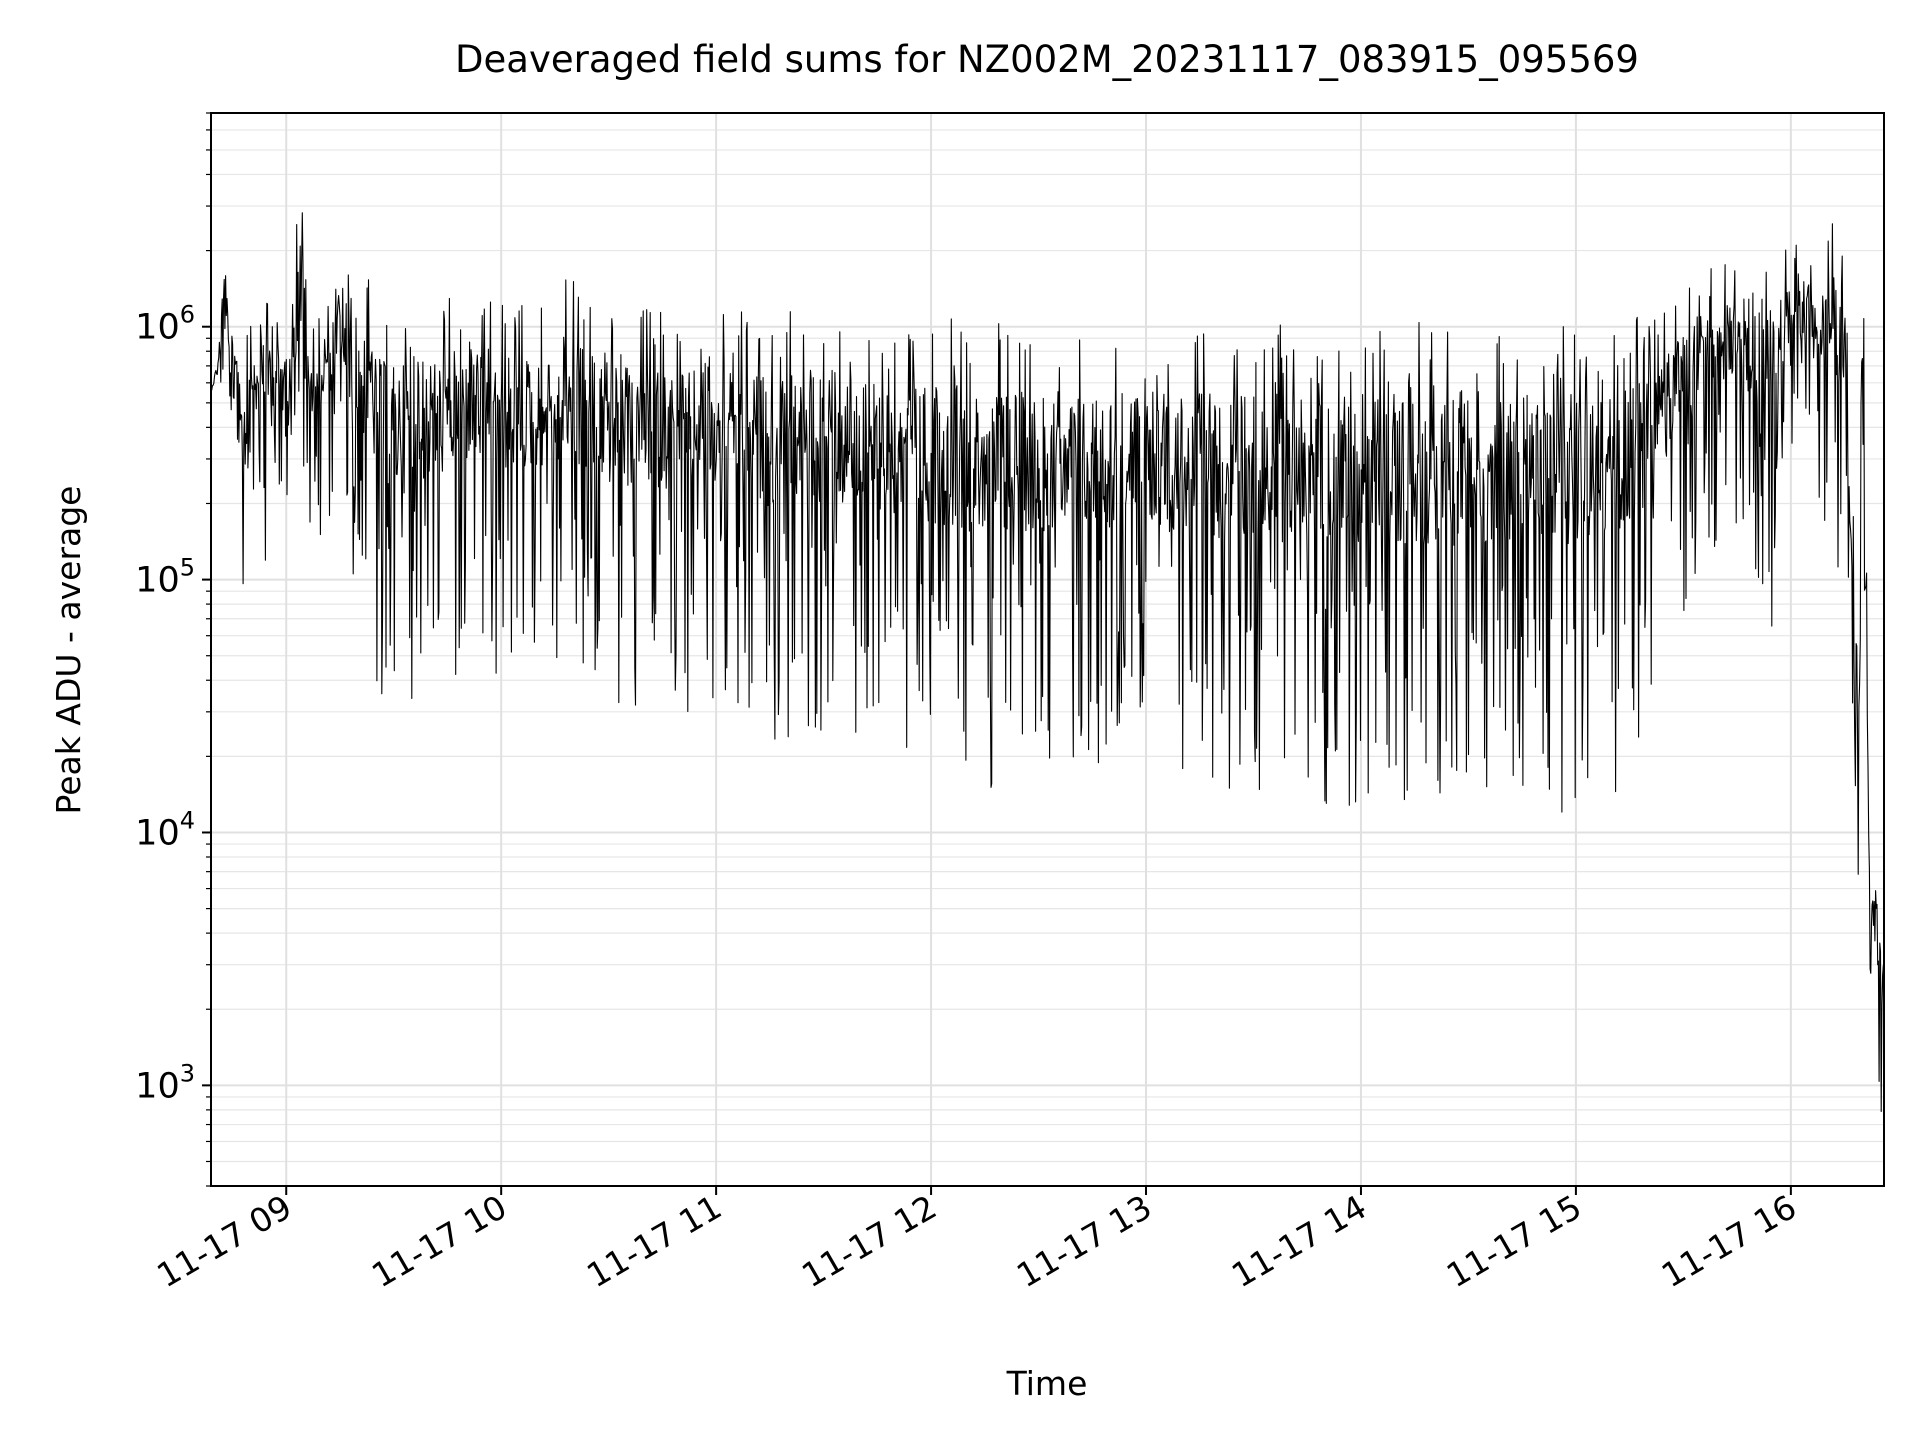 This screenshot has height=1440, width=1920. What do you see at coordinates (165, 324) in the screenshot?
I see `y-tick-label: 10⁶` at bounding box center [165, 324].